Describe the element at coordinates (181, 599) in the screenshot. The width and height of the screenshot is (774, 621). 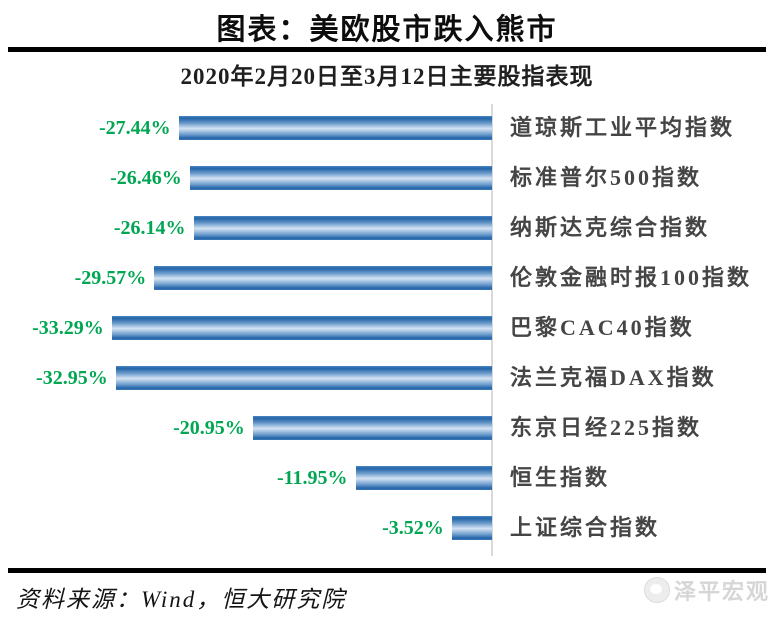
I see `source-text: 资料来源：Wind，恒大研究院` at that location.